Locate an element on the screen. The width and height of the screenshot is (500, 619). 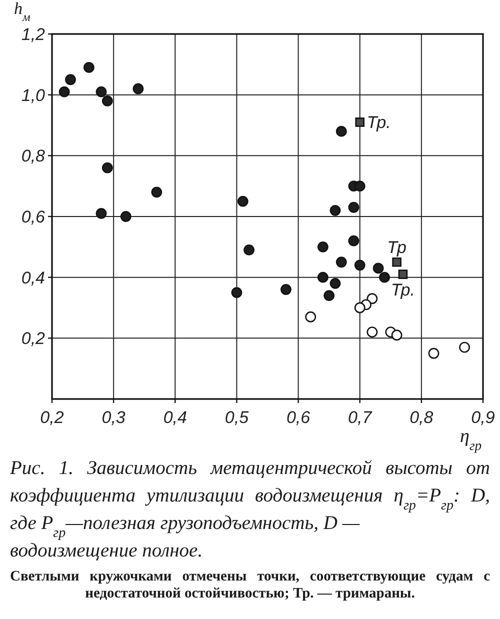
x-tick-label: 0,9 is located at coordinates (483, 417).